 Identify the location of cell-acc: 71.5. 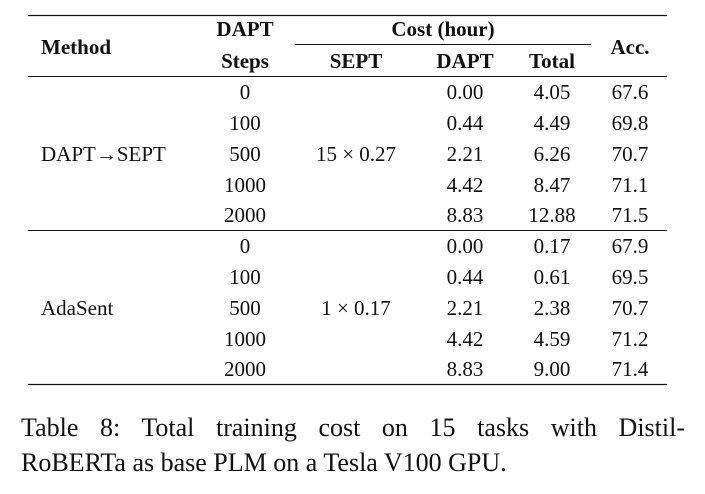
(630, 215).